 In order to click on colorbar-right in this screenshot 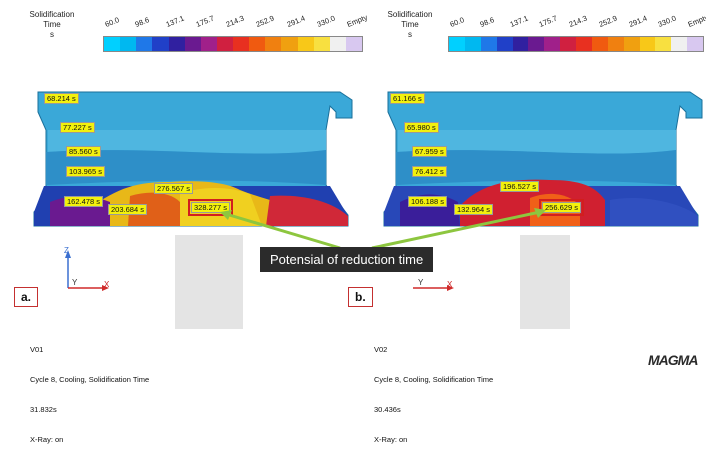, I will do `click(576, 44)`.